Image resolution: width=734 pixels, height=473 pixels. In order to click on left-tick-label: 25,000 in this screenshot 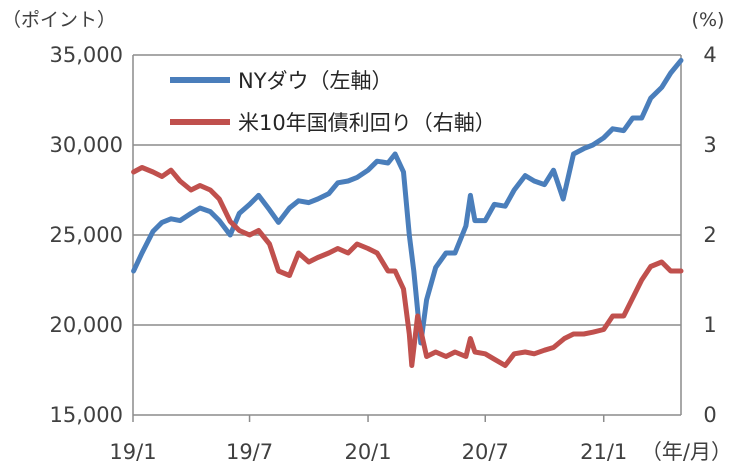, I will do `click(86, 235)`.